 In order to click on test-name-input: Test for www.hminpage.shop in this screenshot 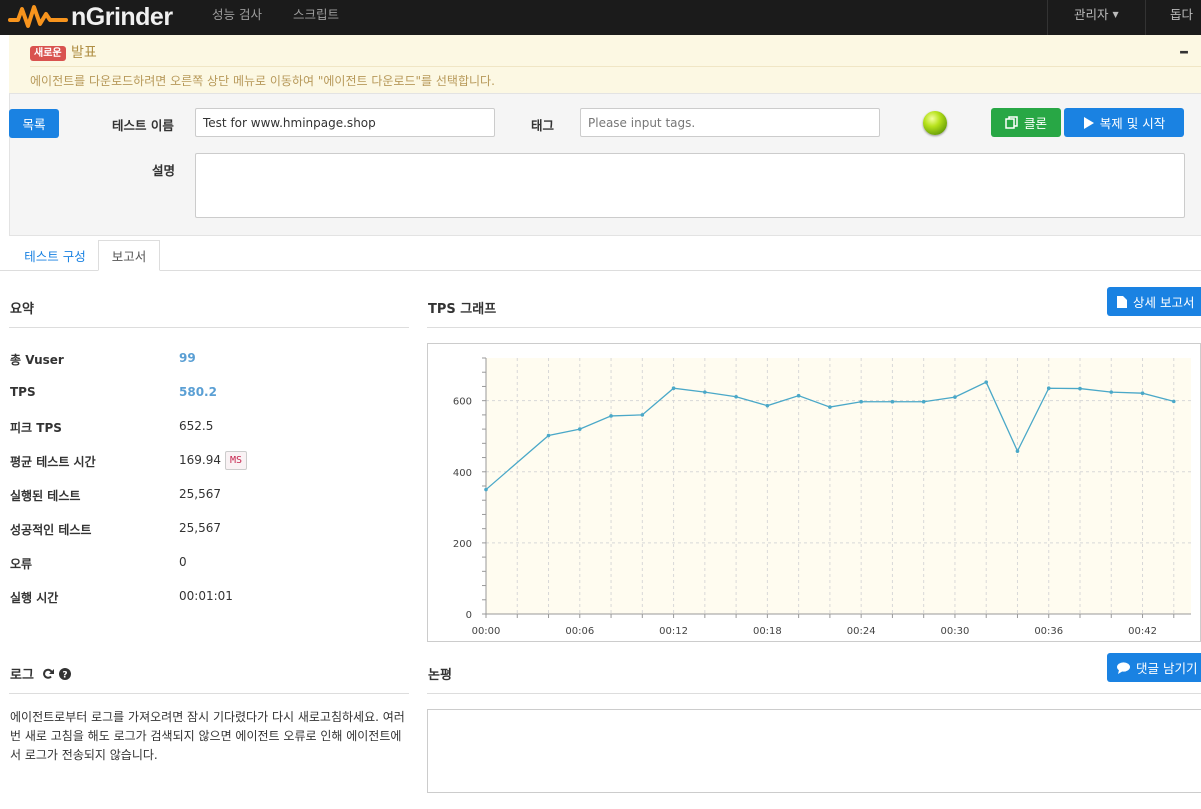, I will do `click(345, 122)`.